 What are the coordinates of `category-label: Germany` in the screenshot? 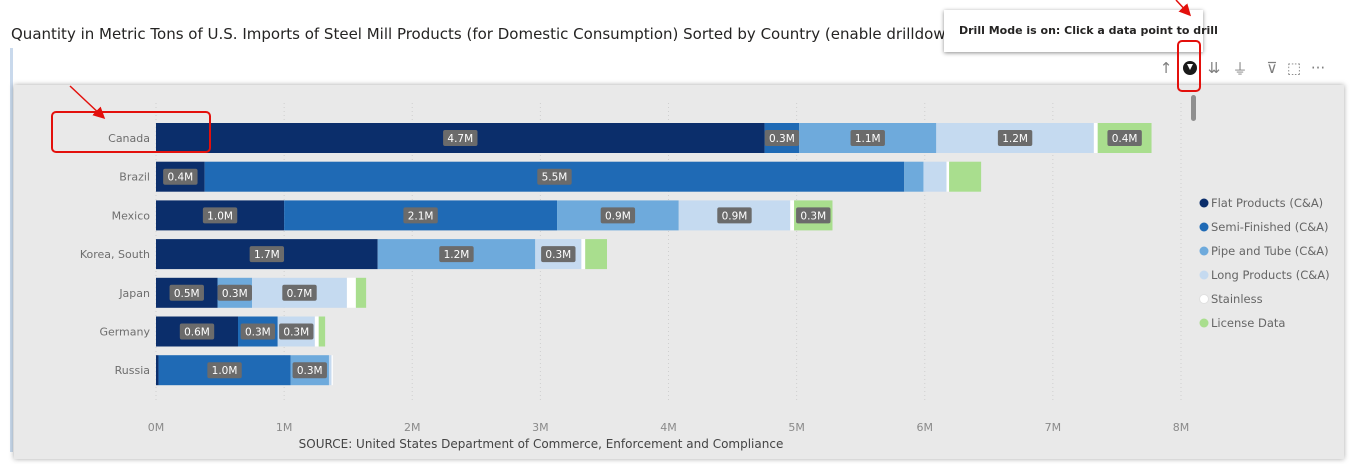 It's located at (124, 332).